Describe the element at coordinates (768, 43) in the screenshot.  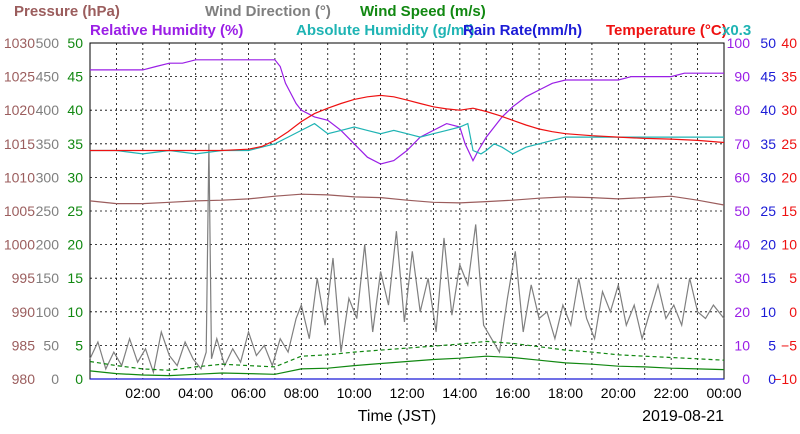
I see `rain-tick-label: 50` at that location.